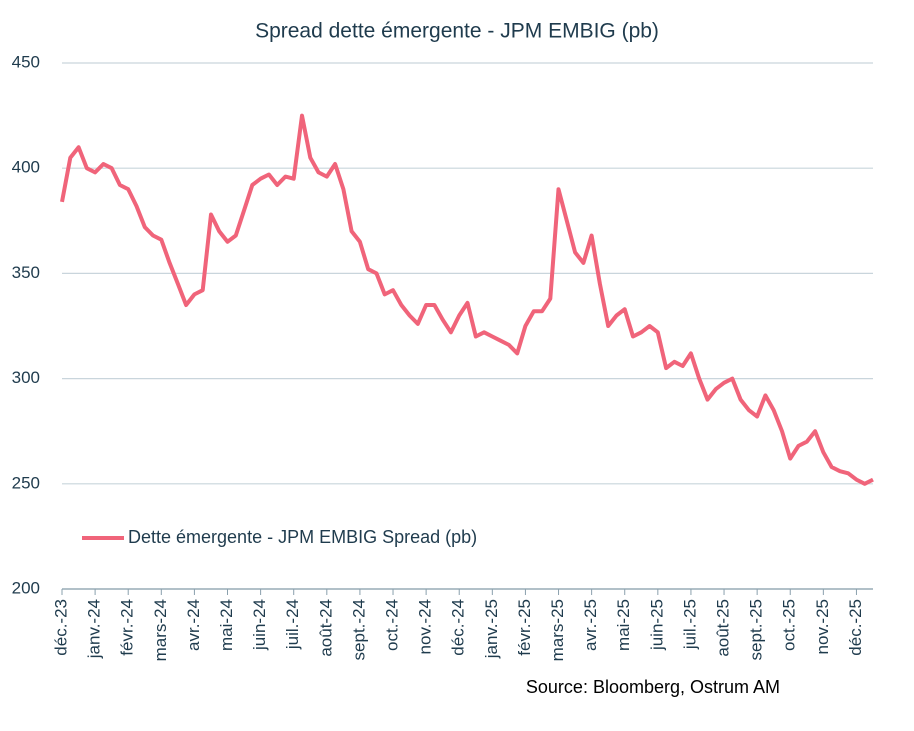 This screenshot has width=914, height=731. What do you see at coordinates (590, 625) in the screenshot?
I see `x-tick-label: avr.-25` at bounding box center [590, 625].